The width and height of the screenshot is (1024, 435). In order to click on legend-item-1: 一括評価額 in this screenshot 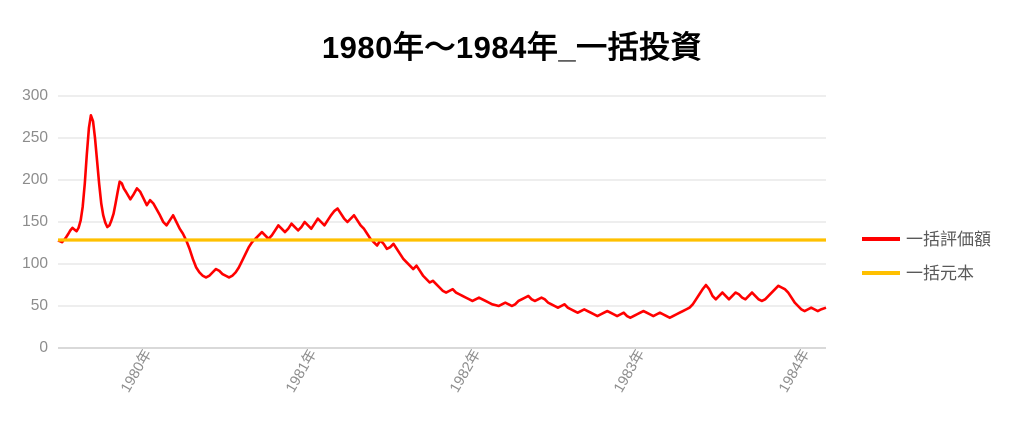, I will do `click(942, 239)`.